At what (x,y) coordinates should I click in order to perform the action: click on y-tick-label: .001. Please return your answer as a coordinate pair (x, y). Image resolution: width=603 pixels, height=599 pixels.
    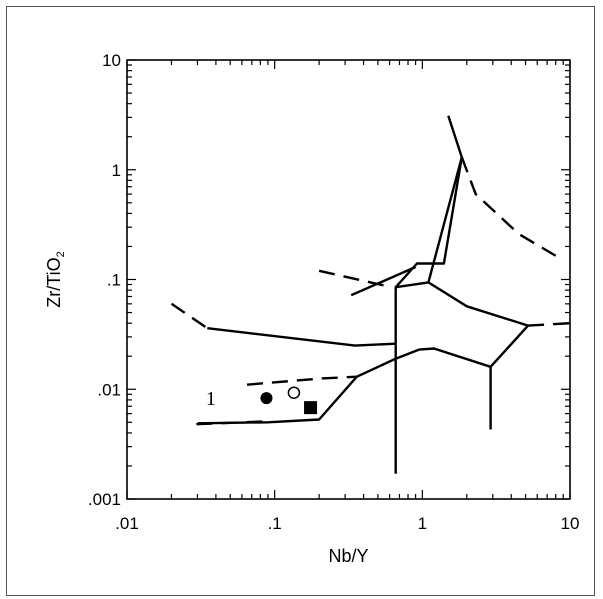
    Looking at the image, I should click on (104, 499).